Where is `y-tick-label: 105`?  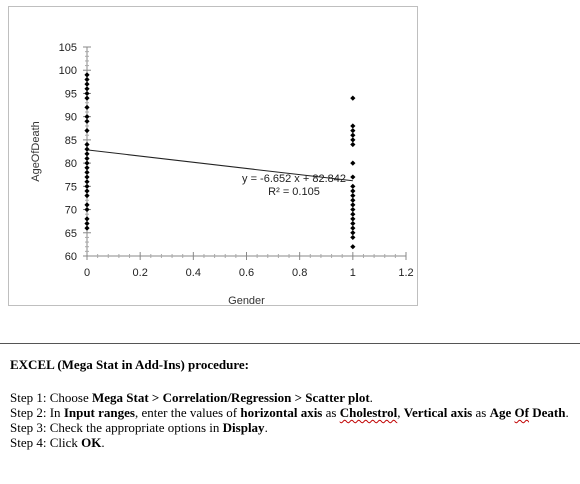
y-tick-label: 105 is located at coordinates (68, 48).